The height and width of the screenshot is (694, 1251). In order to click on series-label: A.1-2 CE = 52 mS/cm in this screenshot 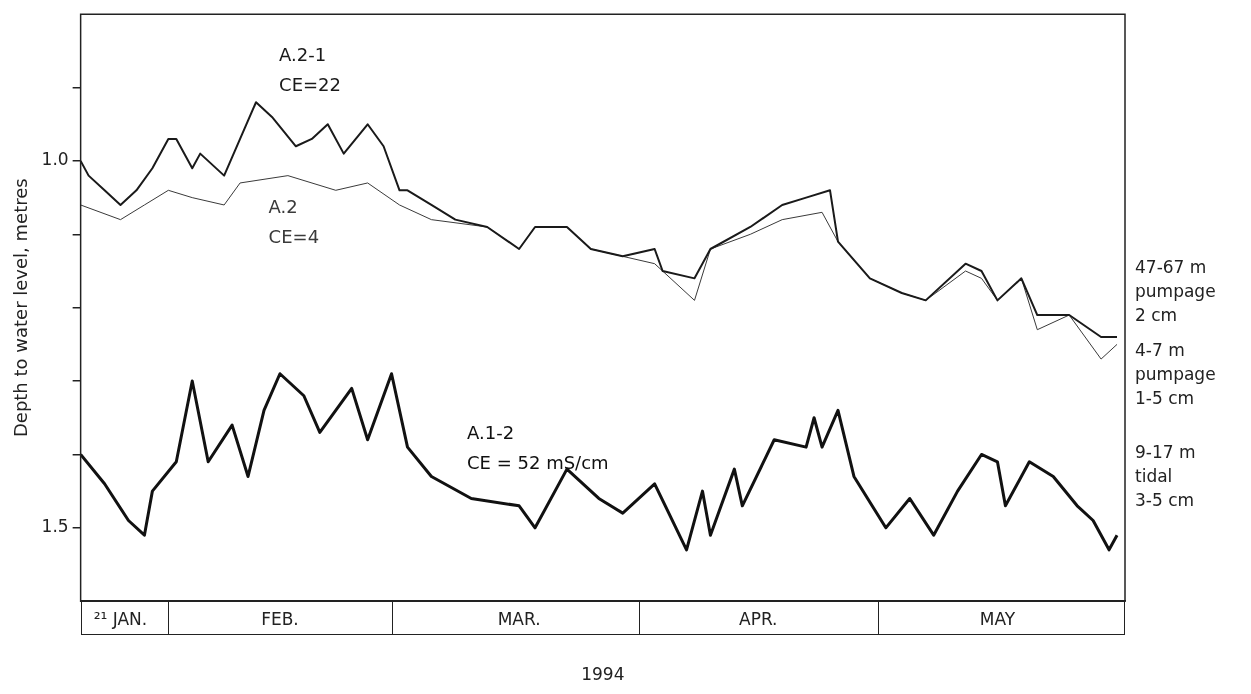, I will do `click(538, 448)`.